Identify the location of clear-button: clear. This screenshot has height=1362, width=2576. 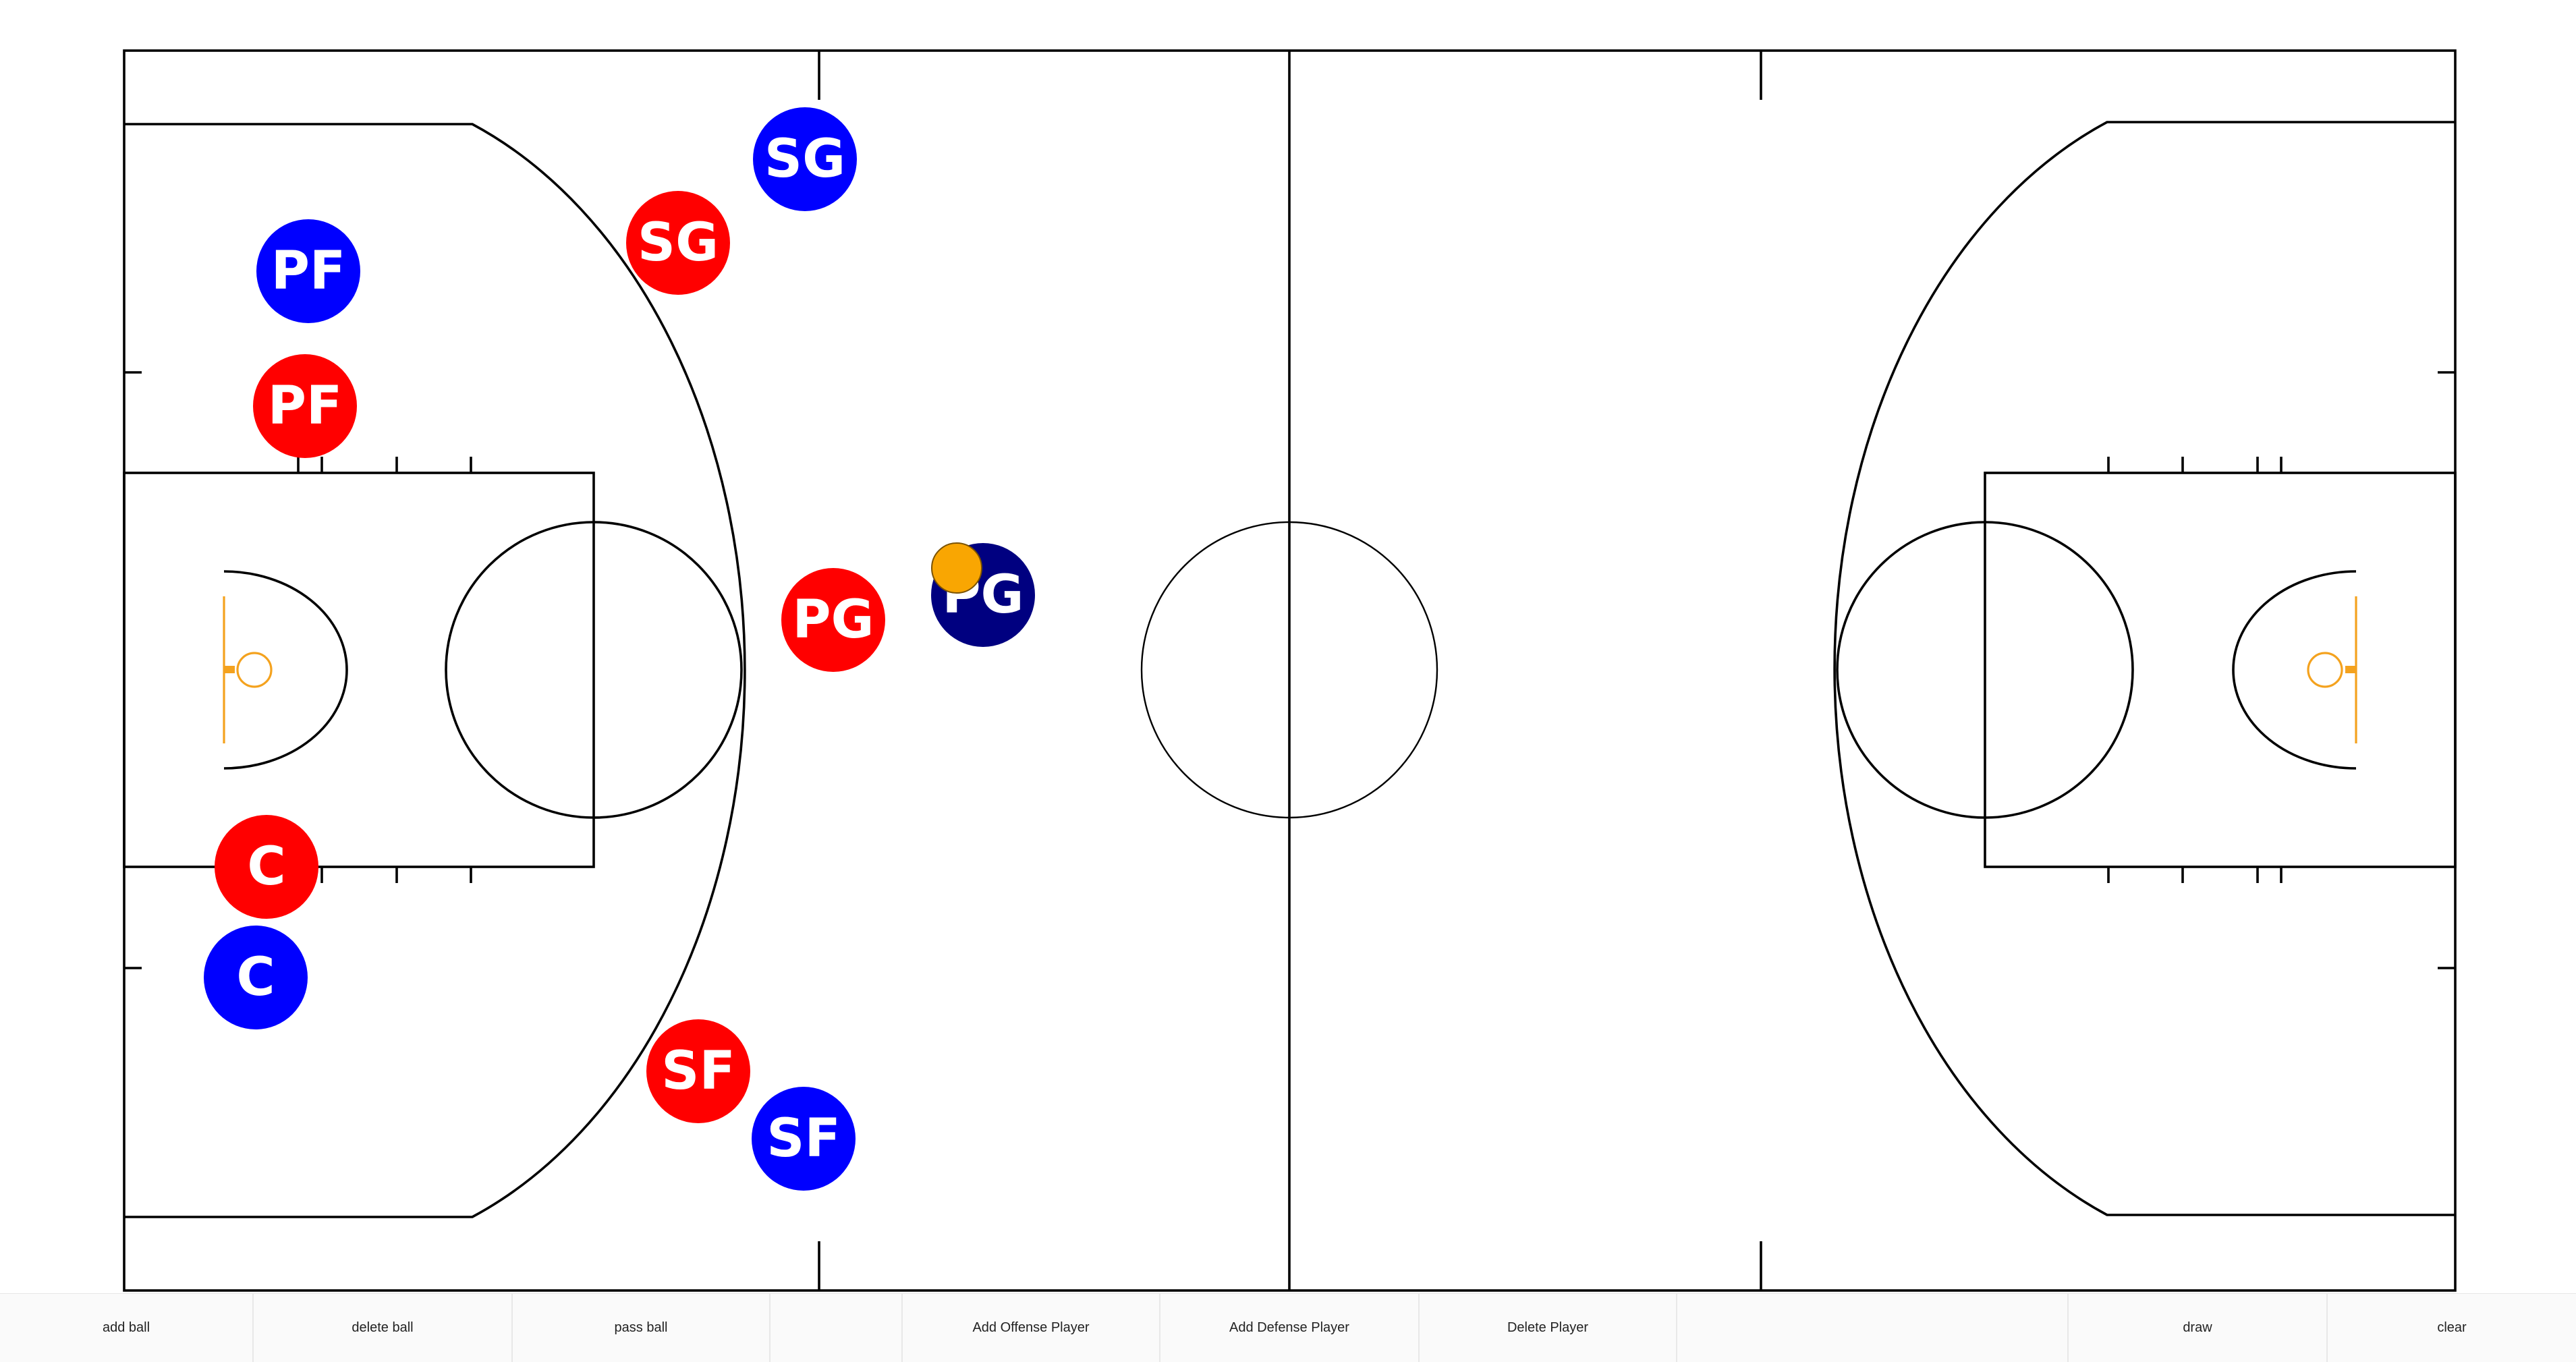
(2452, 1328).